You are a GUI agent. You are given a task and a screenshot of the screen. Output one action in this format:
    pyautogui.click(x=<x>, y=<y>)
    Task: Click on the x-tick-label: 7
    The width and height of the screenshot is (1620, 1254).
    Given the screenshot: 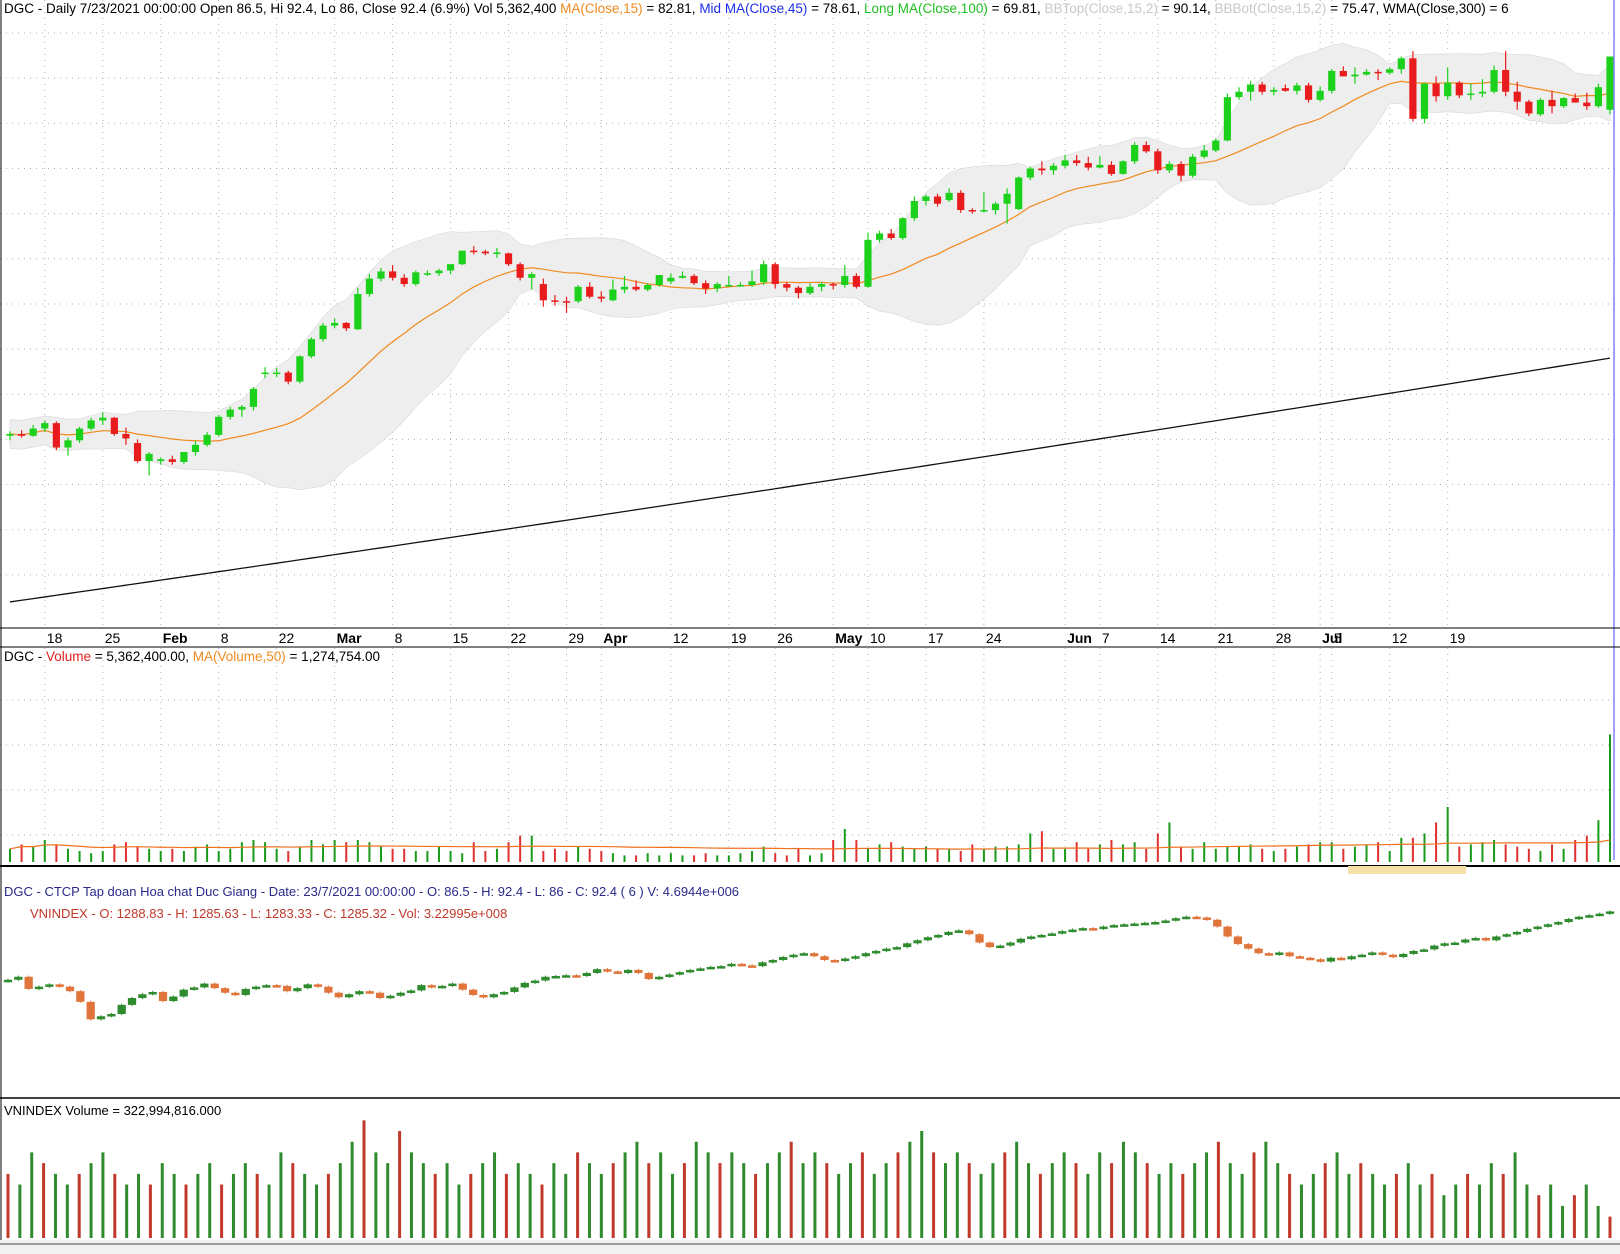 What is the action you would take?
    pyautogui.click(x=1106, y=638)
    